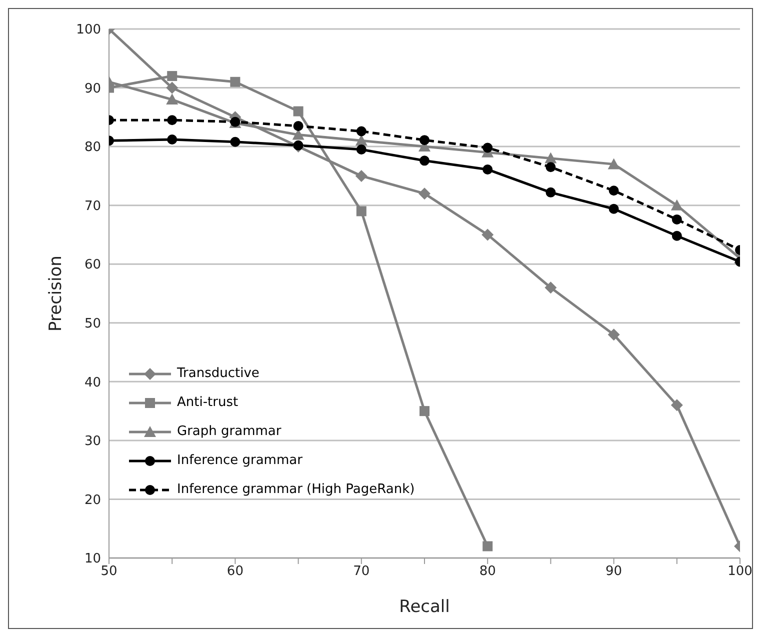  What do you see at coordinates (229, 431) in the screenshot?
I see `legend-label: Graph grammar` at bounding box center [229, 431].